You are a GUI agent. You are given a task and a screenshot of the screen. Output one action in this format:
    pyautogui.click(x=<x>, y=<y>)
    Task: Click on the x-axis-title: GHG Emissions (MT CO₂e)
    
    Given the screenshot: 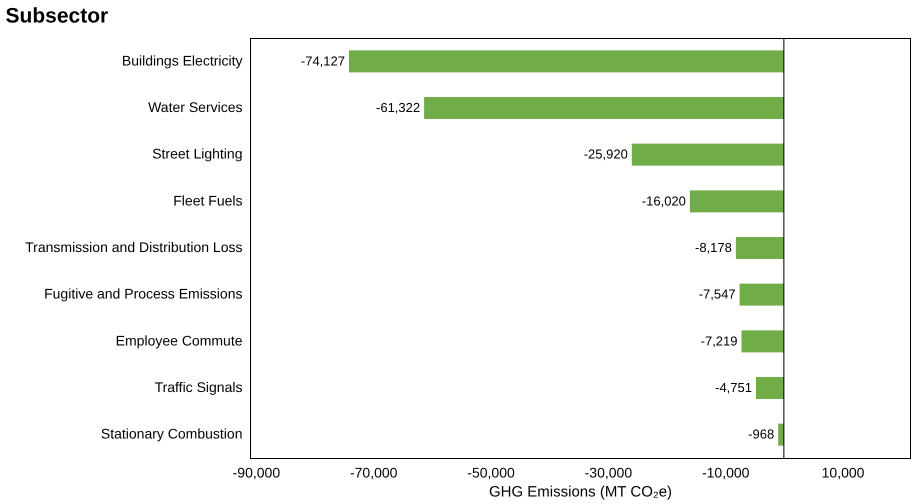 What is the action you would take?
    pyautogui.click(x=580, y=492)
    